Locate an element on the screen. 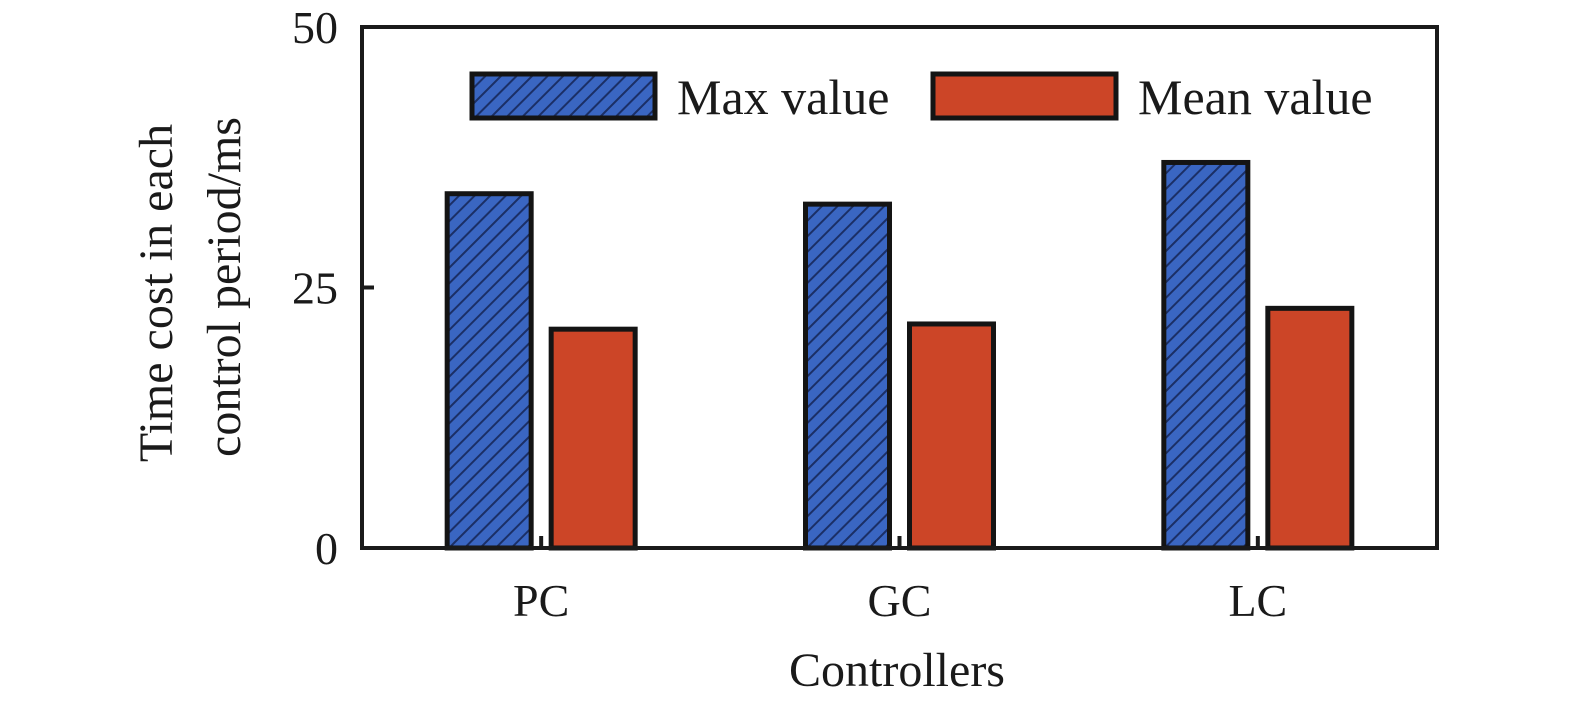 The width and height of the screenshot is (1575, 708). y-axis-title: Time cost in each control period/ms is located at coordinates (190, 287).